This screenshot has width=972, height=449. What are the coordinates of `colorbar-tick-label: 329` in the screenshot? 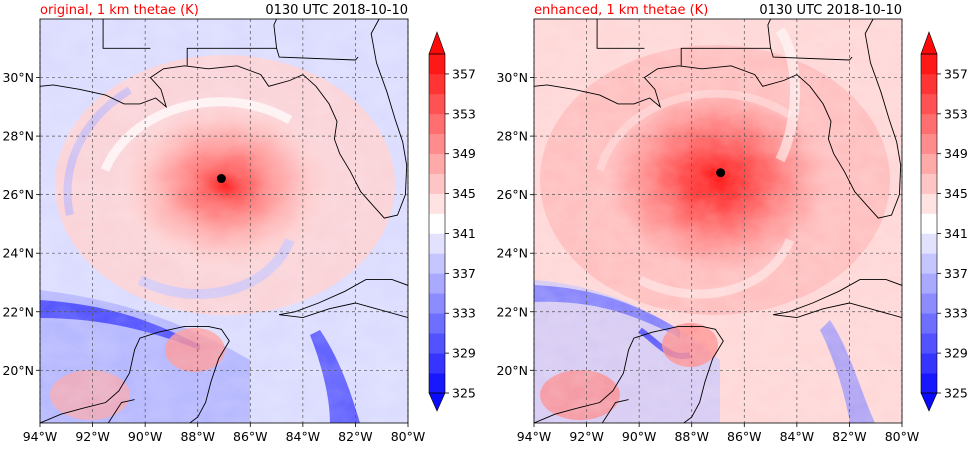 It's located at (464, 353).